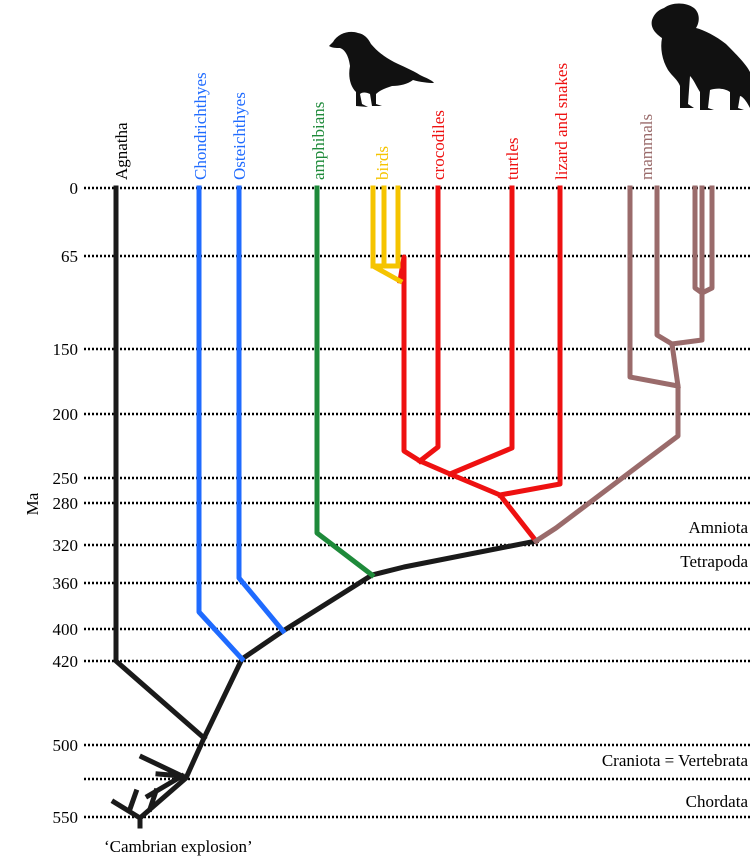 Image resolution: width=750 pixels, height=863 pixels. What do you see at coordinates (512, 159) in the screenshot?
I see `turtles-label: turtles` at bounding box center [512, 159].